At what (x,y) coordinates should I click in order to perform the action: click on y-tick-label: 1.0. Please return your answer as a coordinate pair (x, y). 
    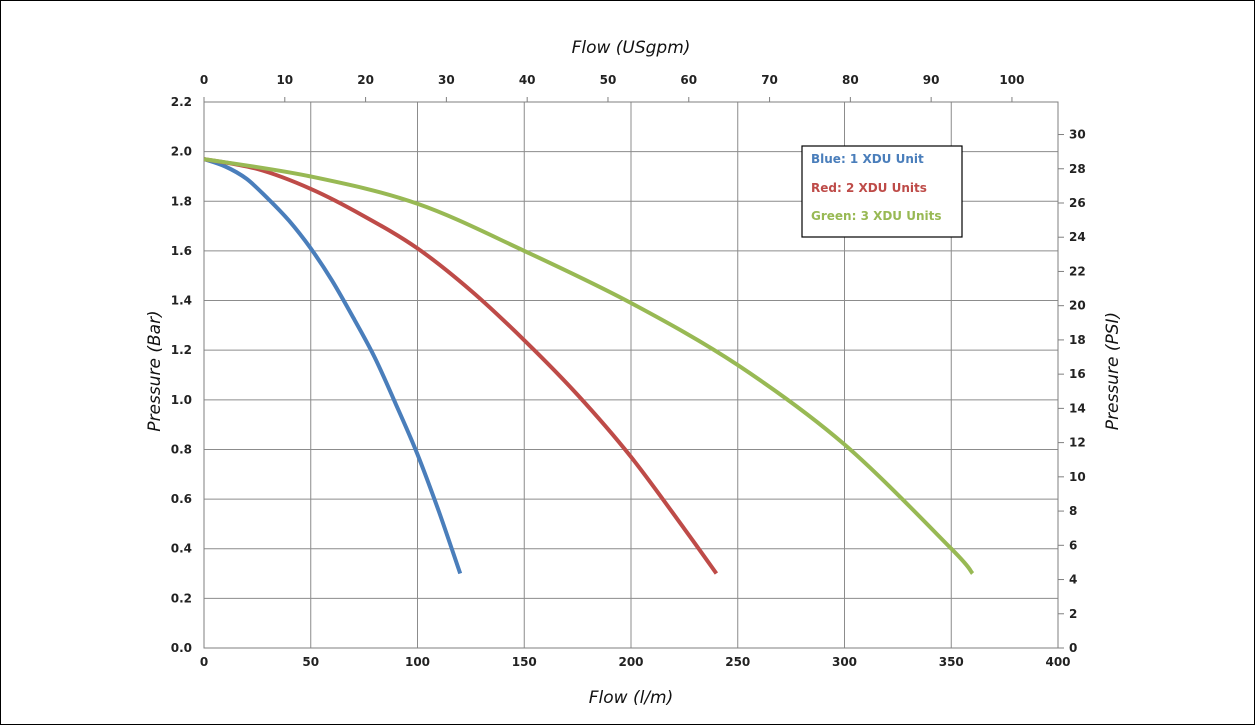
    Looking at the image, I should click on (181, 400).